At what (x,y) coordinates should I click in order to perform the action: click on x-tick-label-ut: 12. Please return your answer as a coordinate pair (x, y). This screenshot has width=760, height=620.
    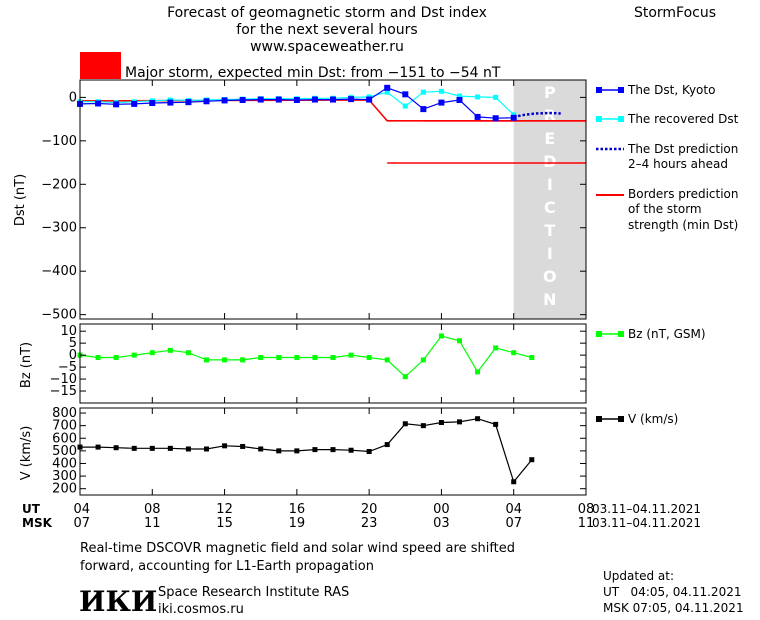
    Looking at the image, I should click on (224, 509).